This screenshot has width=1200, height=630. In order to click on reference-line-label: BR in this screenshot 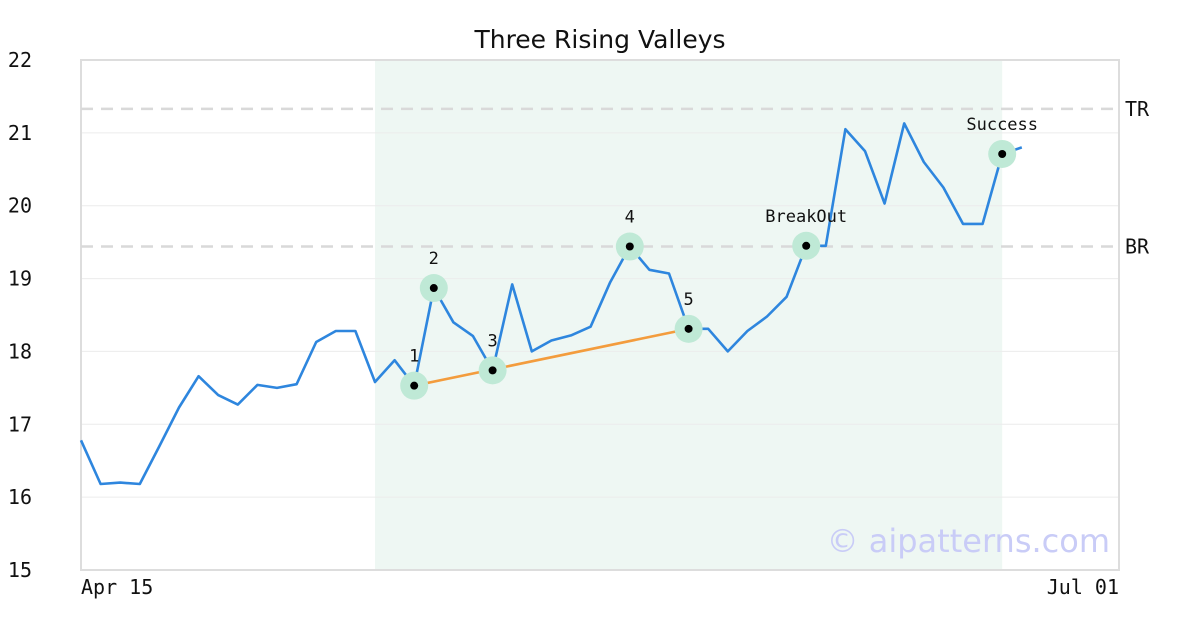, I will do `click(1137, 247)`.